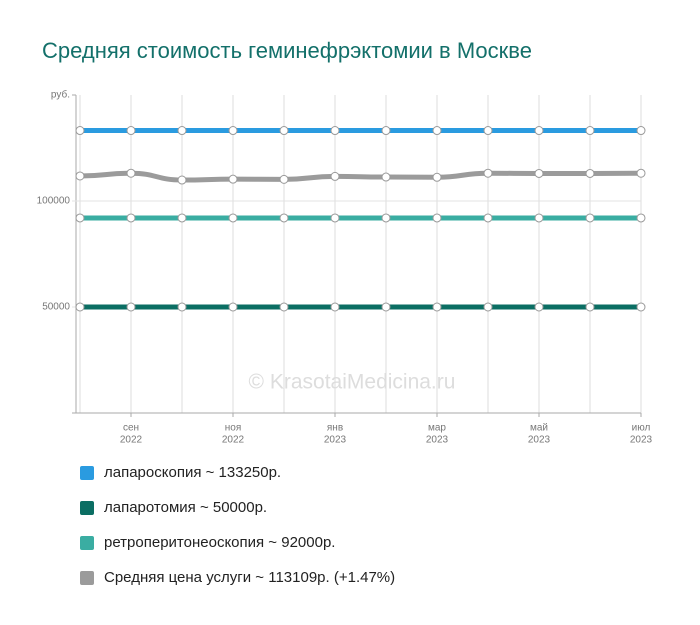 This screenshot has width=700, height=625. I want to click on x-tick-label: янв, so click(335, 428).